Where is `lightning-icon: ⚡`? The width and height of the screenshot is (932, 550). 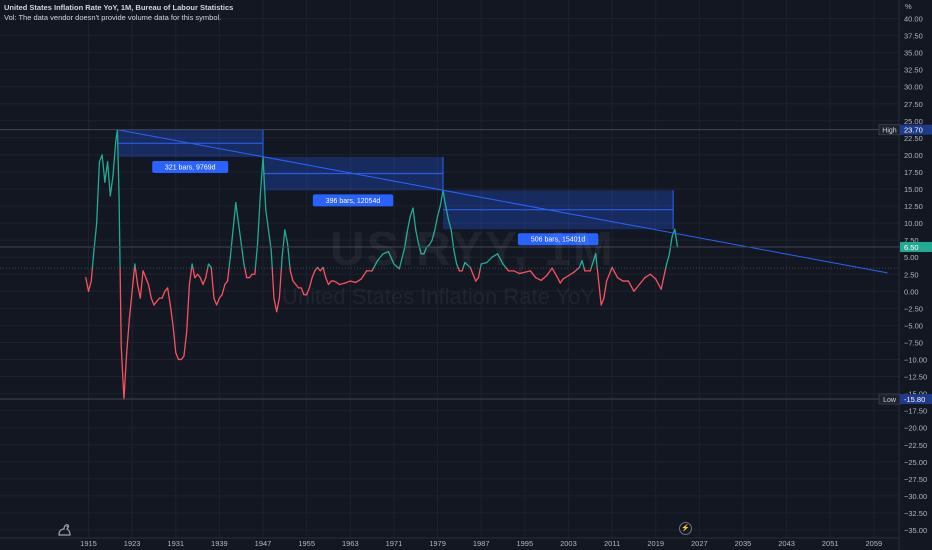
lightning-icon: ⚡ is located at coordinates (685, 528).